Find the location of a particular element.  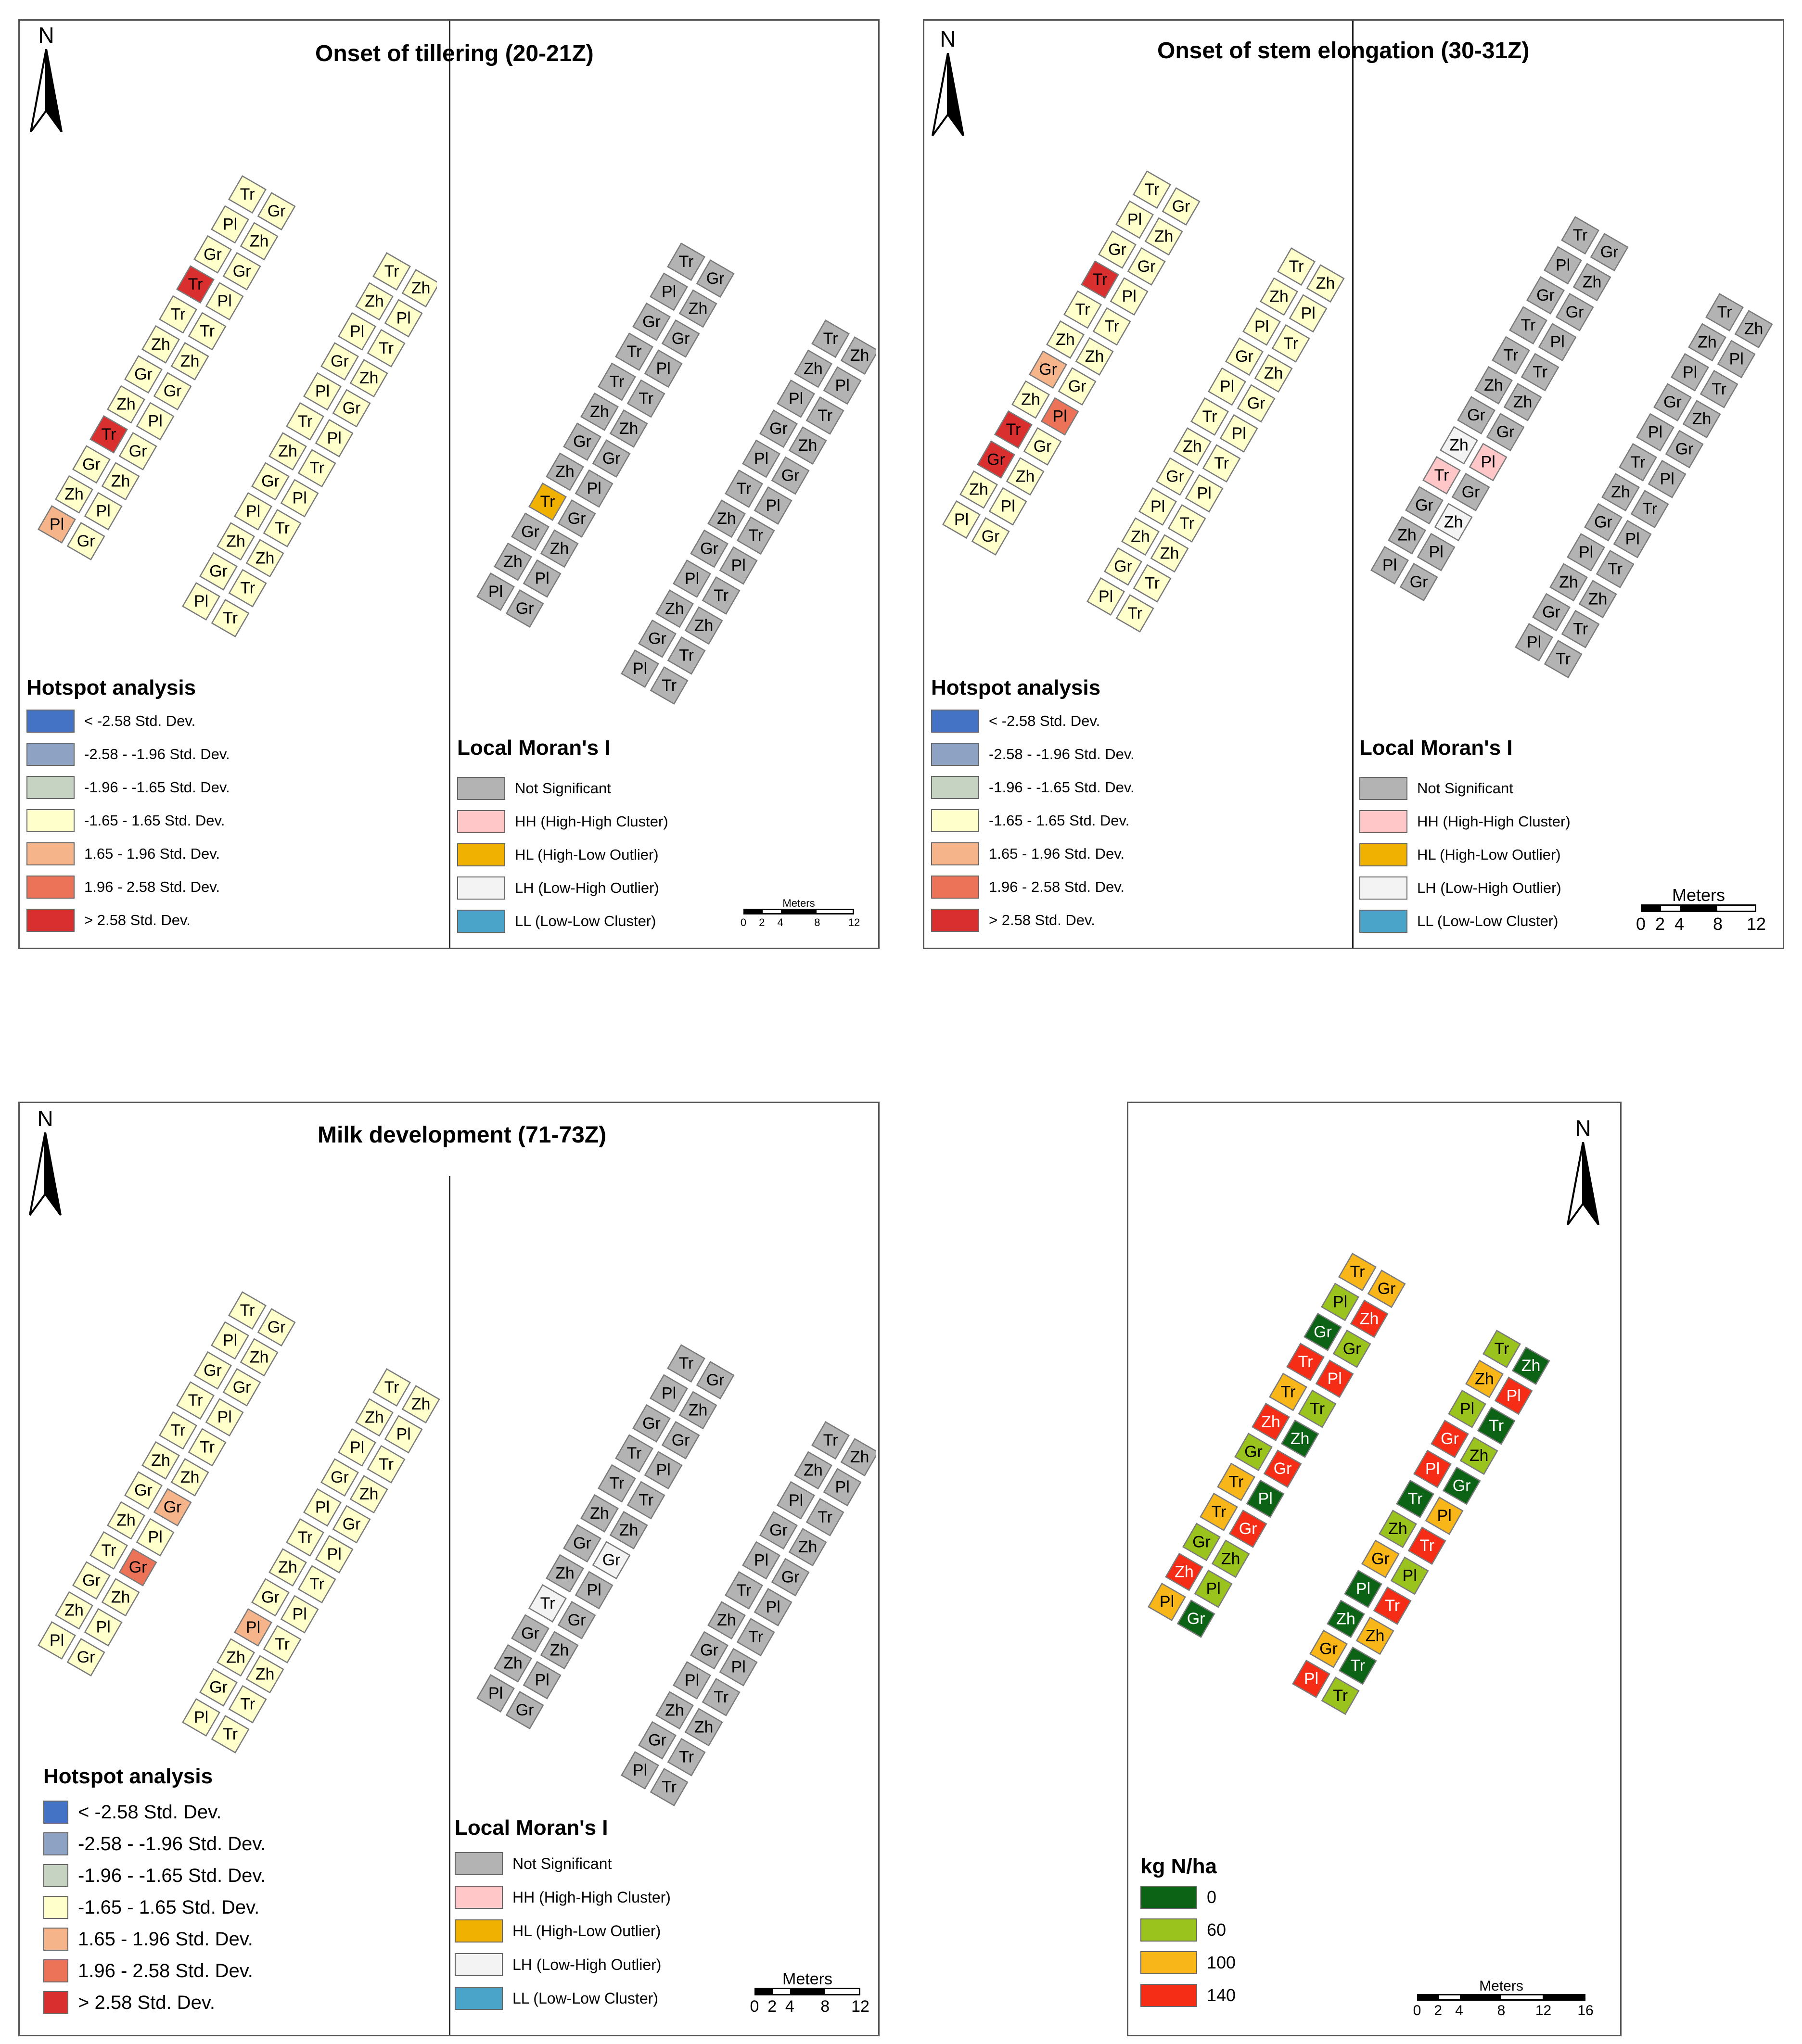

legend-item: > 2.58 Std. Dev. is located at coordinates (1013, 920).